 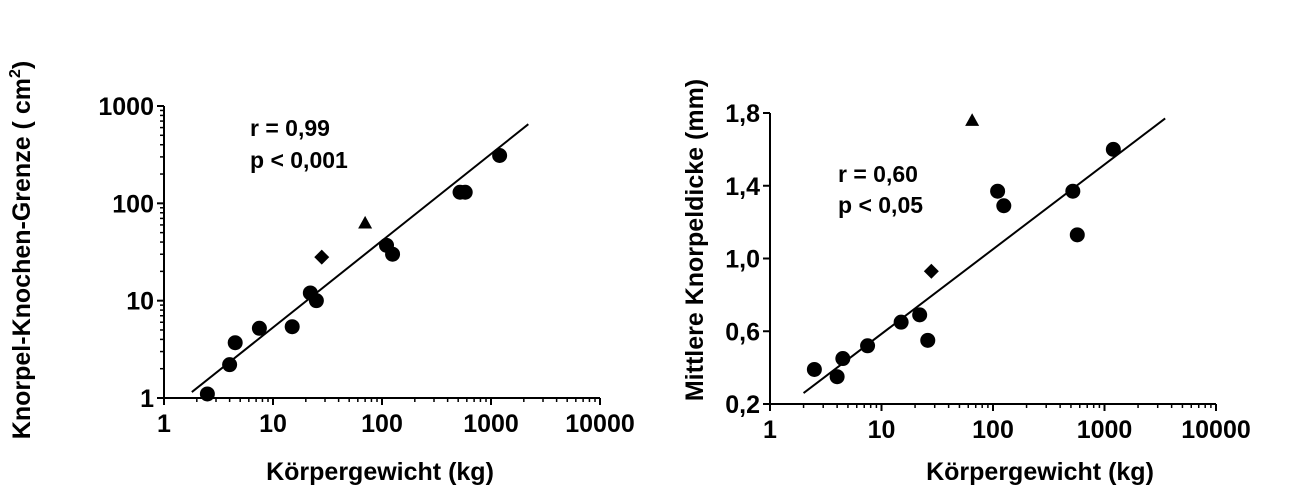 I want to click on left-x-tick-label: 100, so click(x=382, y=424).